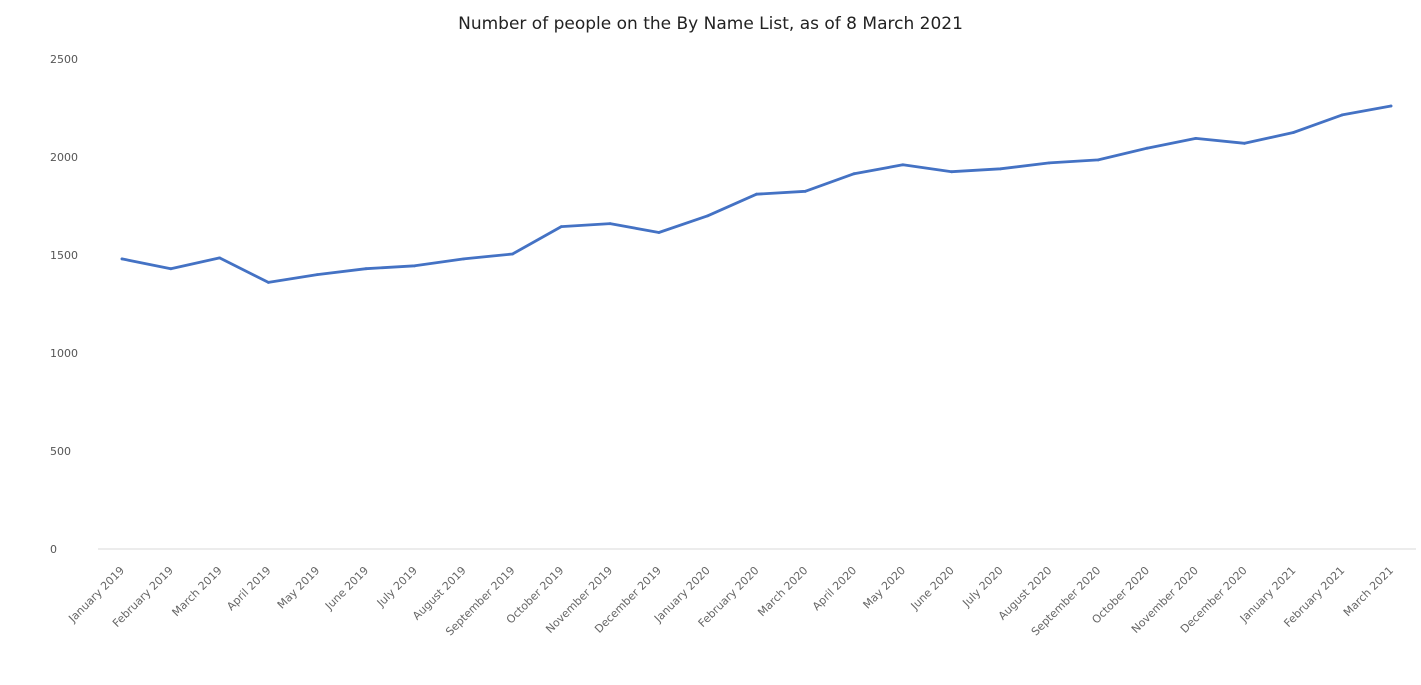 The height and width of the screenshot is (685, 1421). Describe the element at coordinates (932, 588) in the screenshot. I see `x-tick-label: June 2020` at that location.